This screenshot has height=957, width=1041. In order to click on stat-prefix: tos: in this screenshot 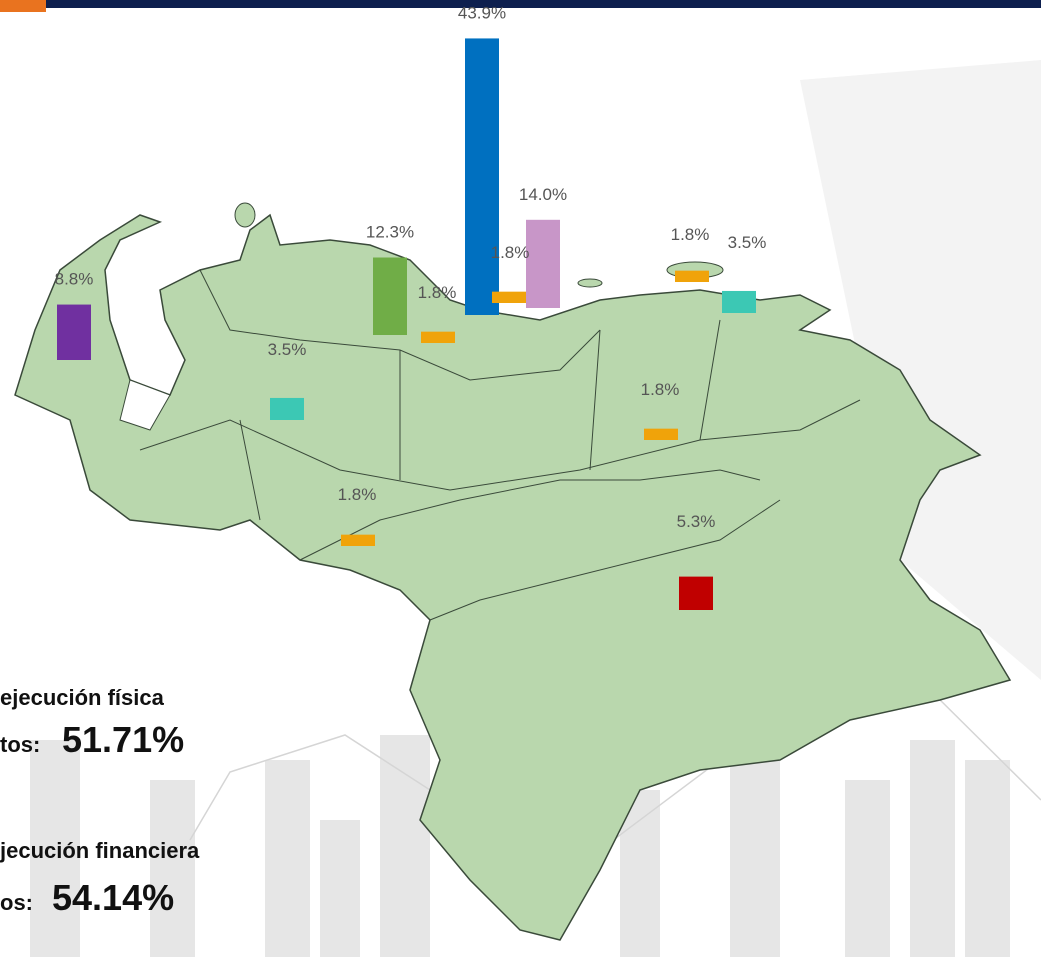, I will do `click(20, 744)`.